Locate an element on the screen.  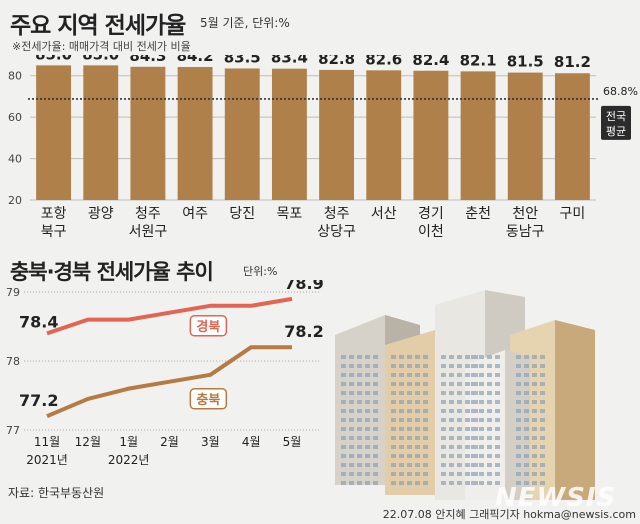
y-tick-label: 20 is located at coordinates (15, 200).